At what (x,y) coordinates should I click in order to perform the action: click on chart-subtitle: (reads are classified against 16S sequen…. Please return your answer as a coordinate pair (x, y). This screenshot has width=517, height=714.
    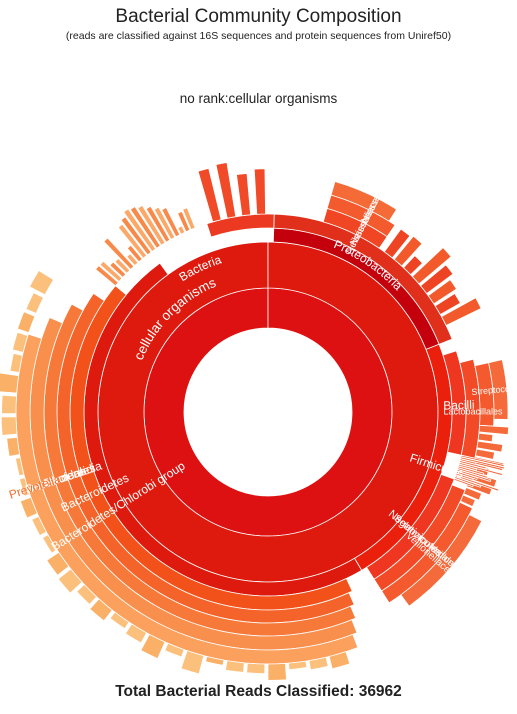
    Looking at the image, I should click on (258, 36).